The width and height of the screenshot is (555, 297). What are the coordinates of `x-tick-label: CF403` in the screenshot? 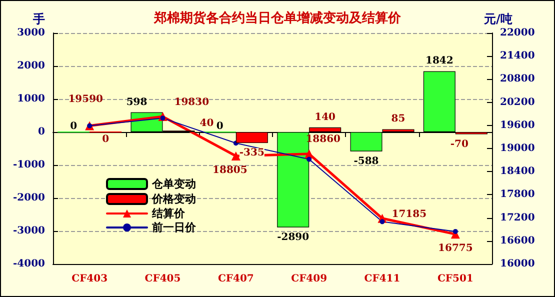 It's located at (90, 279).